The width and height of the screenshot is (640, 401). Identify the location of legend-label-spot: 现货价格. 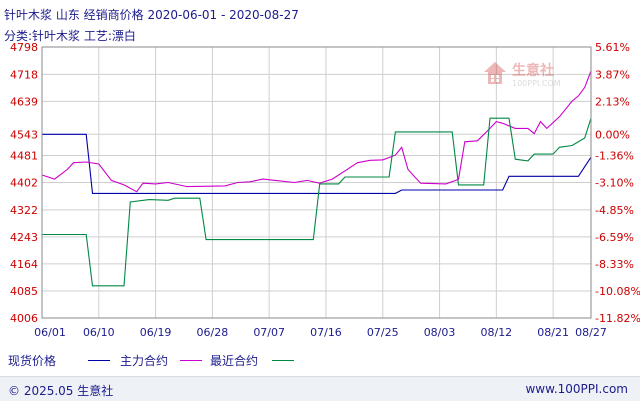
(32, 361).